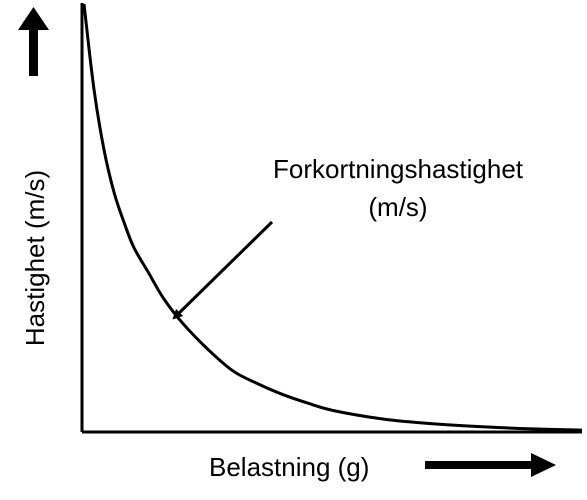 This screenshot has height=500, width=587. I want to click on annotation-arrow, so click(223, 270).